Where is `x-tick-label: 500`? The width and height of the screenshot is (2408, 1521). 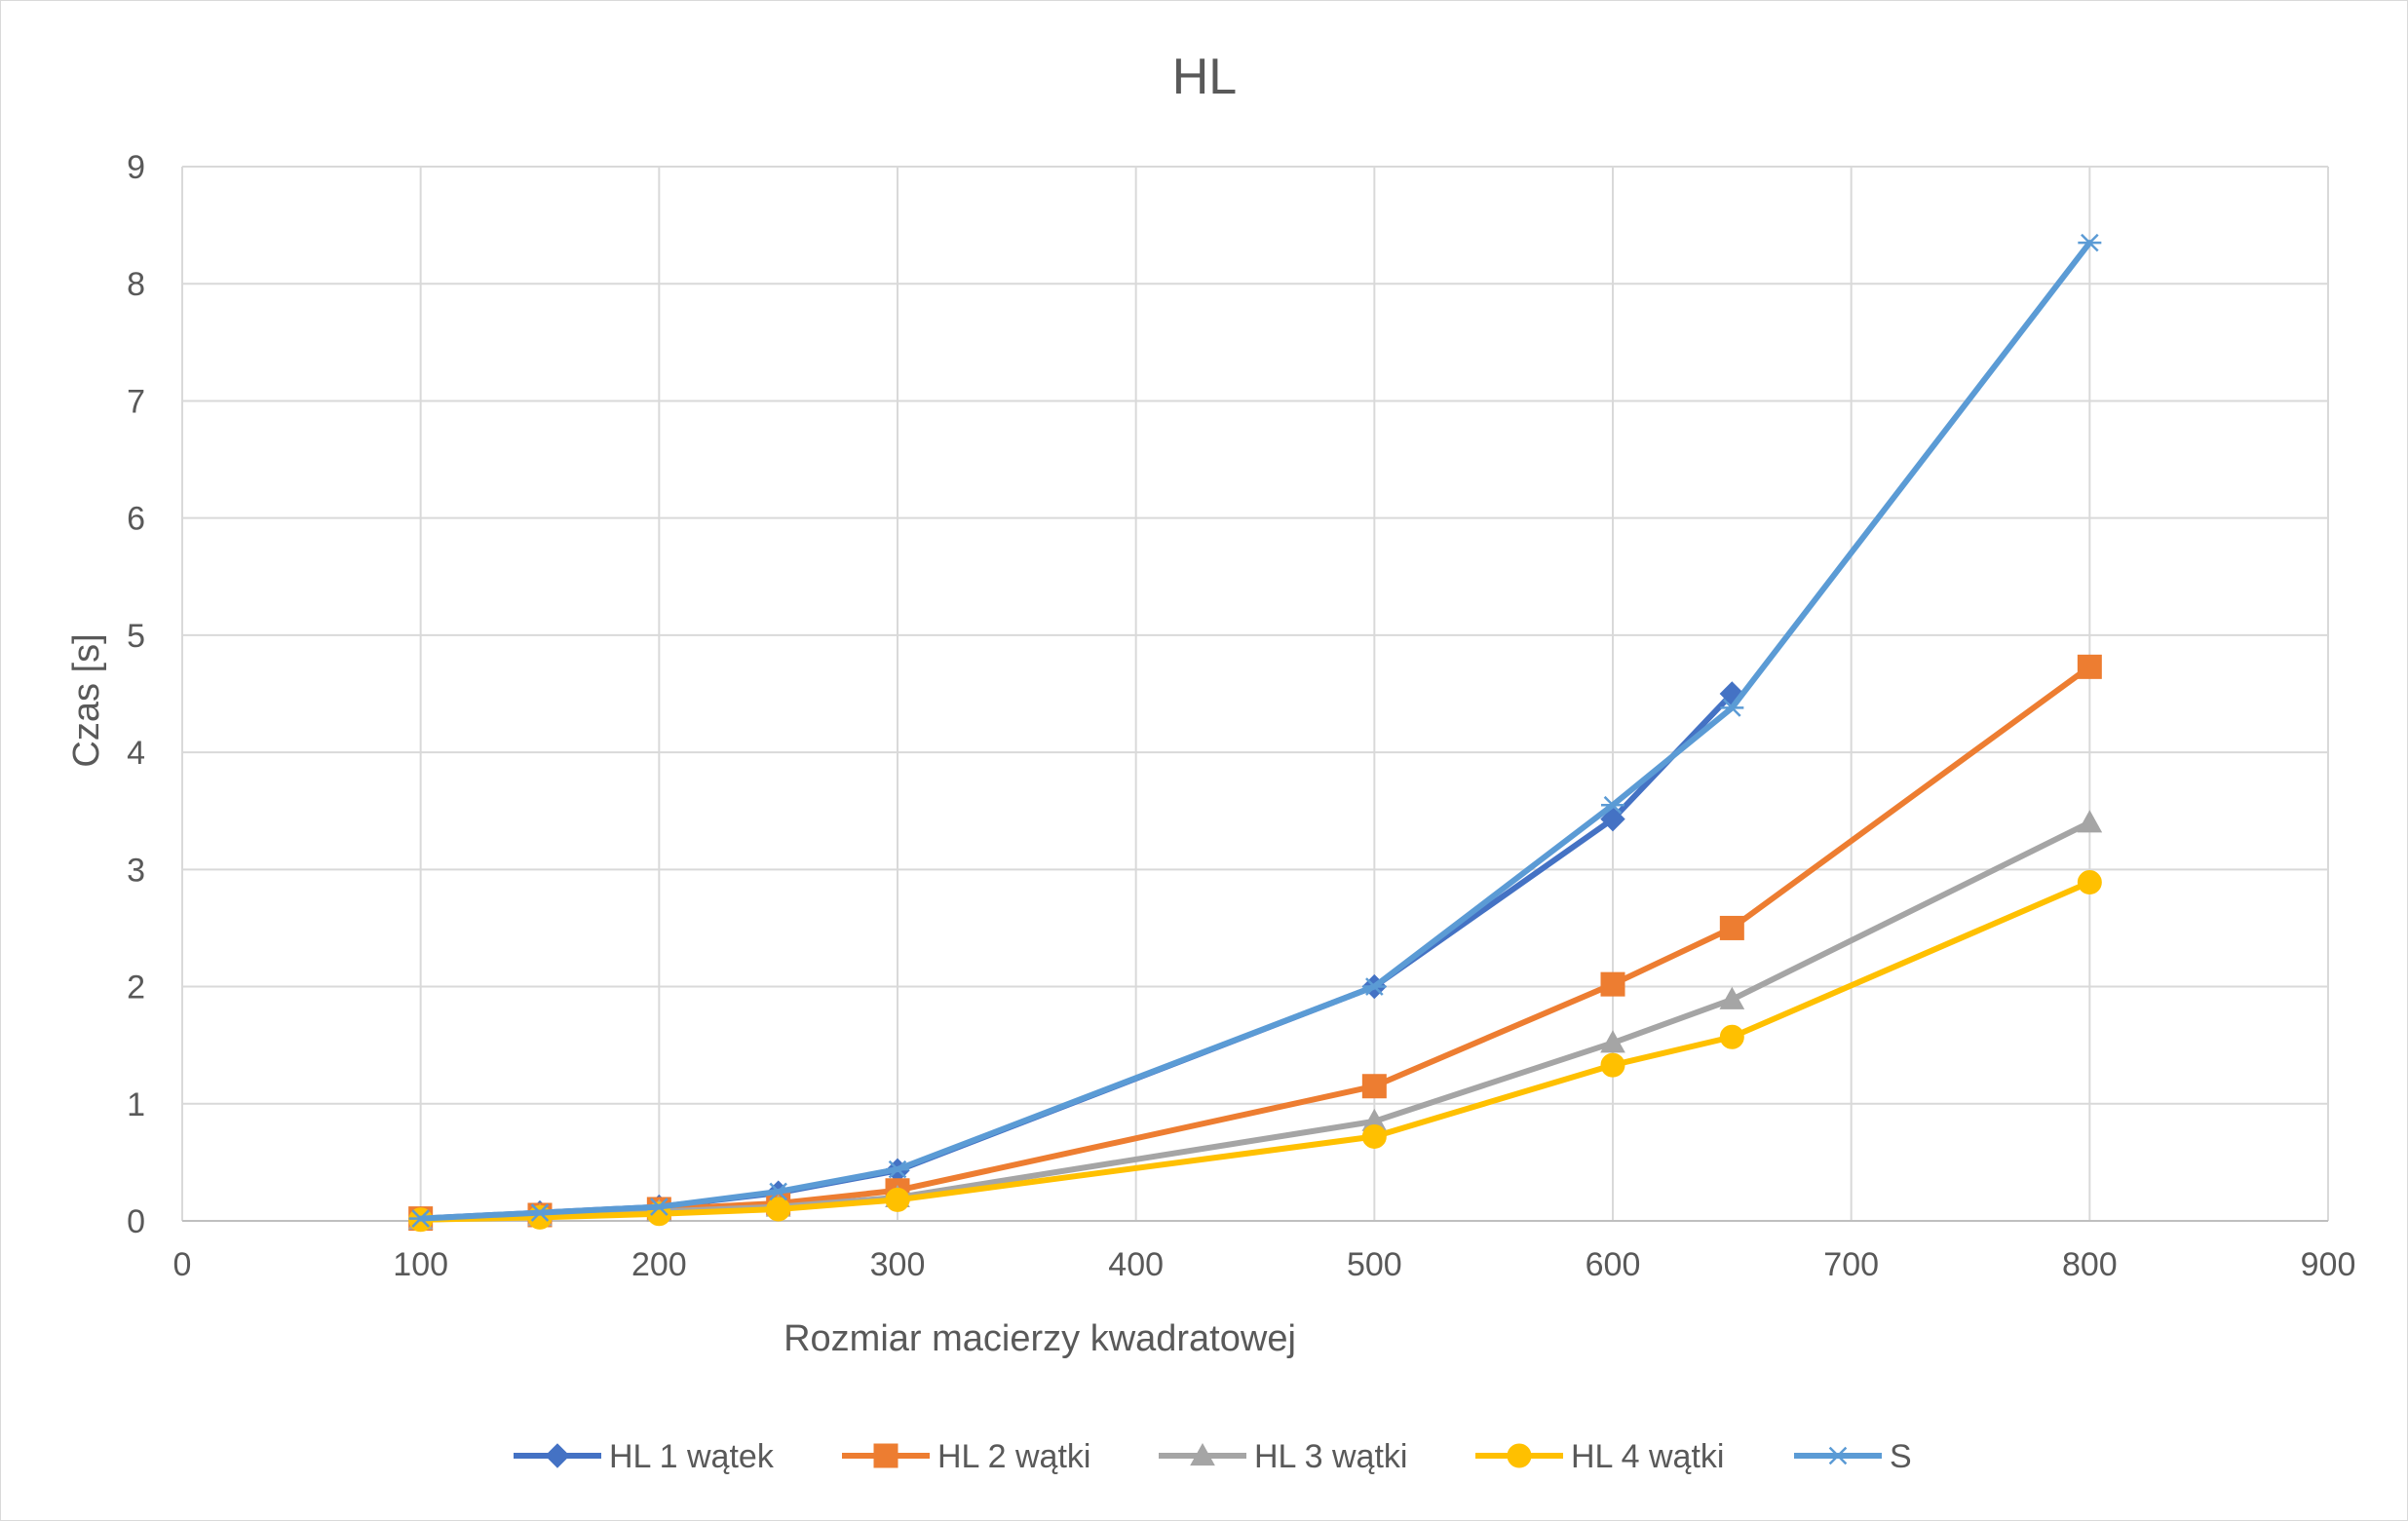 x-tick-label: 500 is located at coordinates (1374, 1264).